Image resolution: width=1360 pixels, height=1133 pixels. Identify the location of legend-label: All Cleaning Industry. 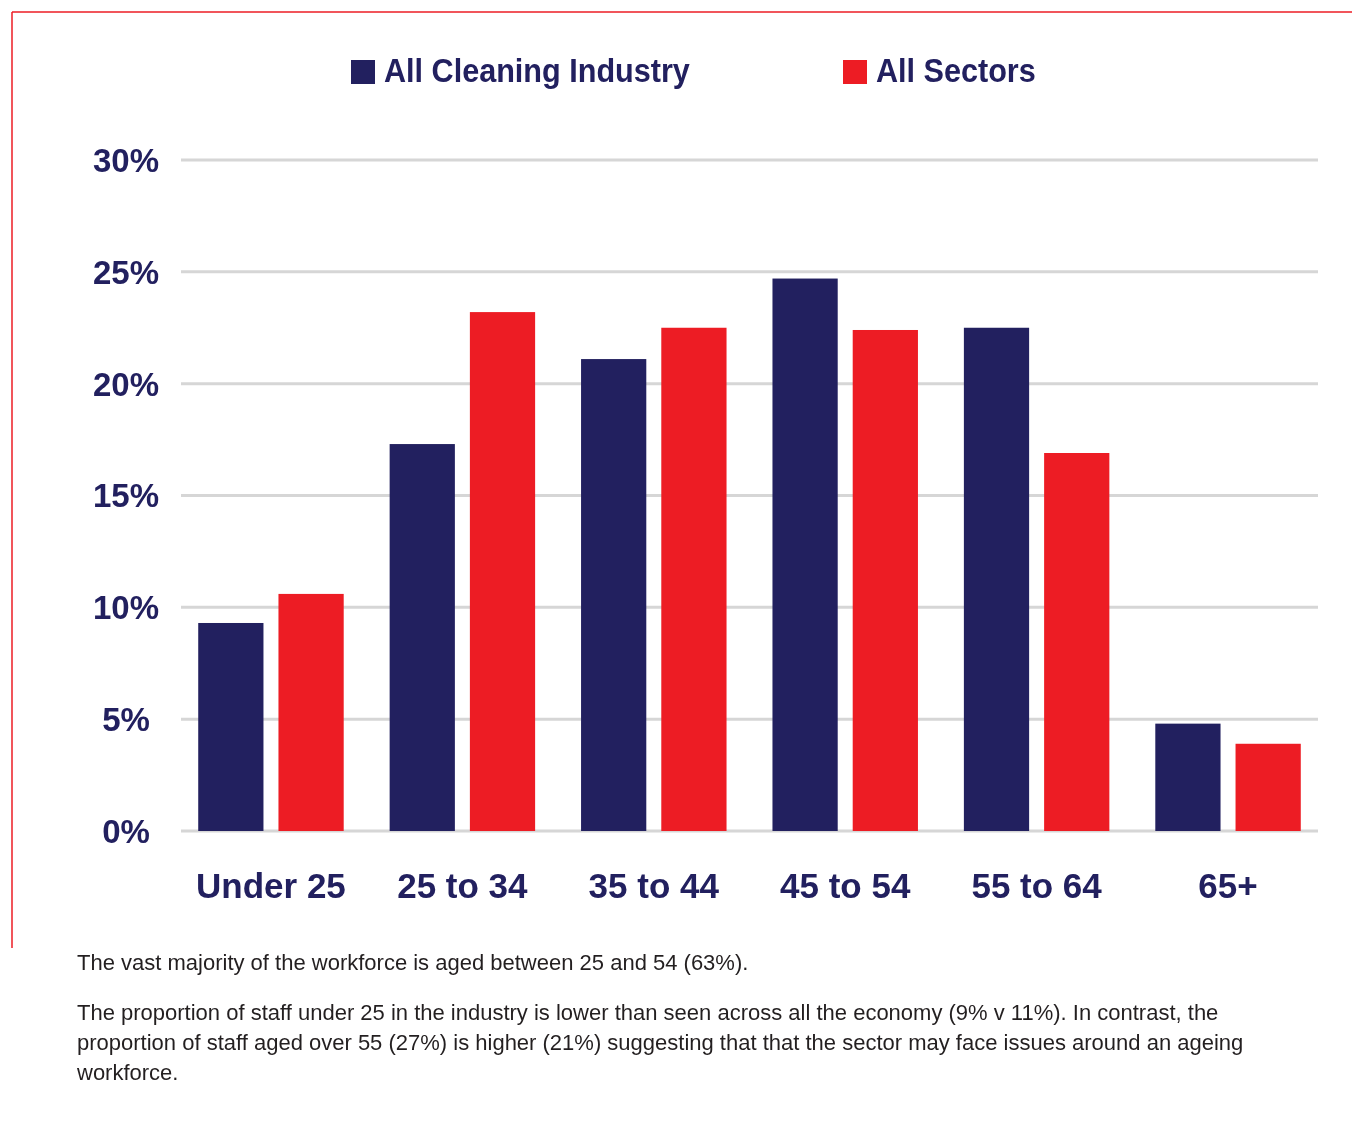
(537, 70).